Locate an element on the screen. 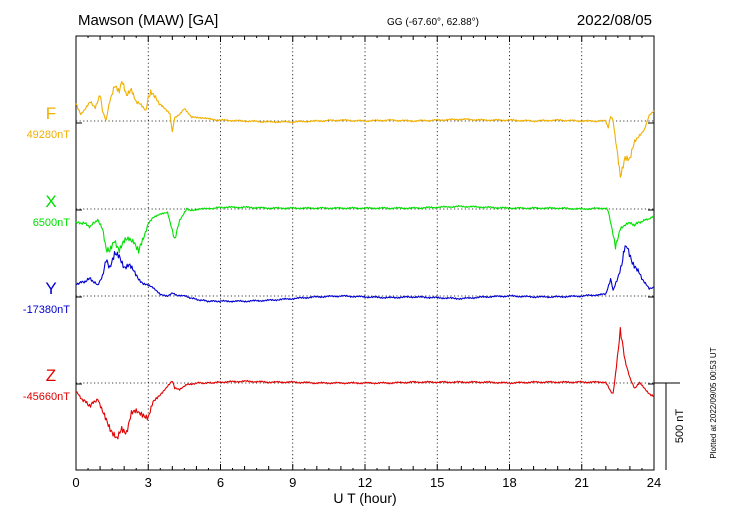  date-label: 2022/08/05 is located at coordinates (614, 20).